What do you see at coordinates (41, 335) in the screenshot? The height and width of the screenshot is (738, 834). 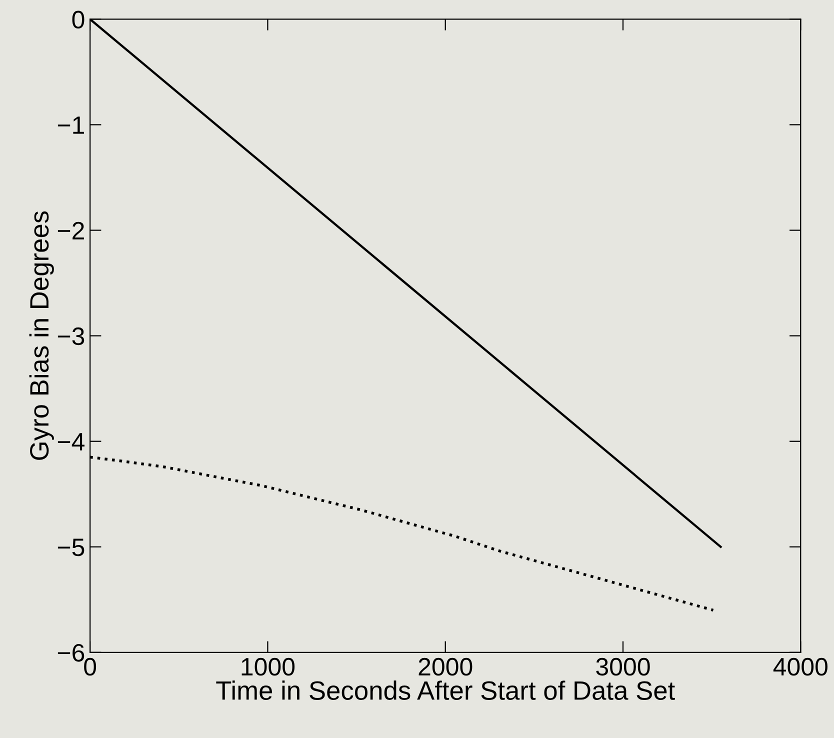 I see `y-axis-title: Gyro Bias in Degrees` at bounding box center [41, 335].